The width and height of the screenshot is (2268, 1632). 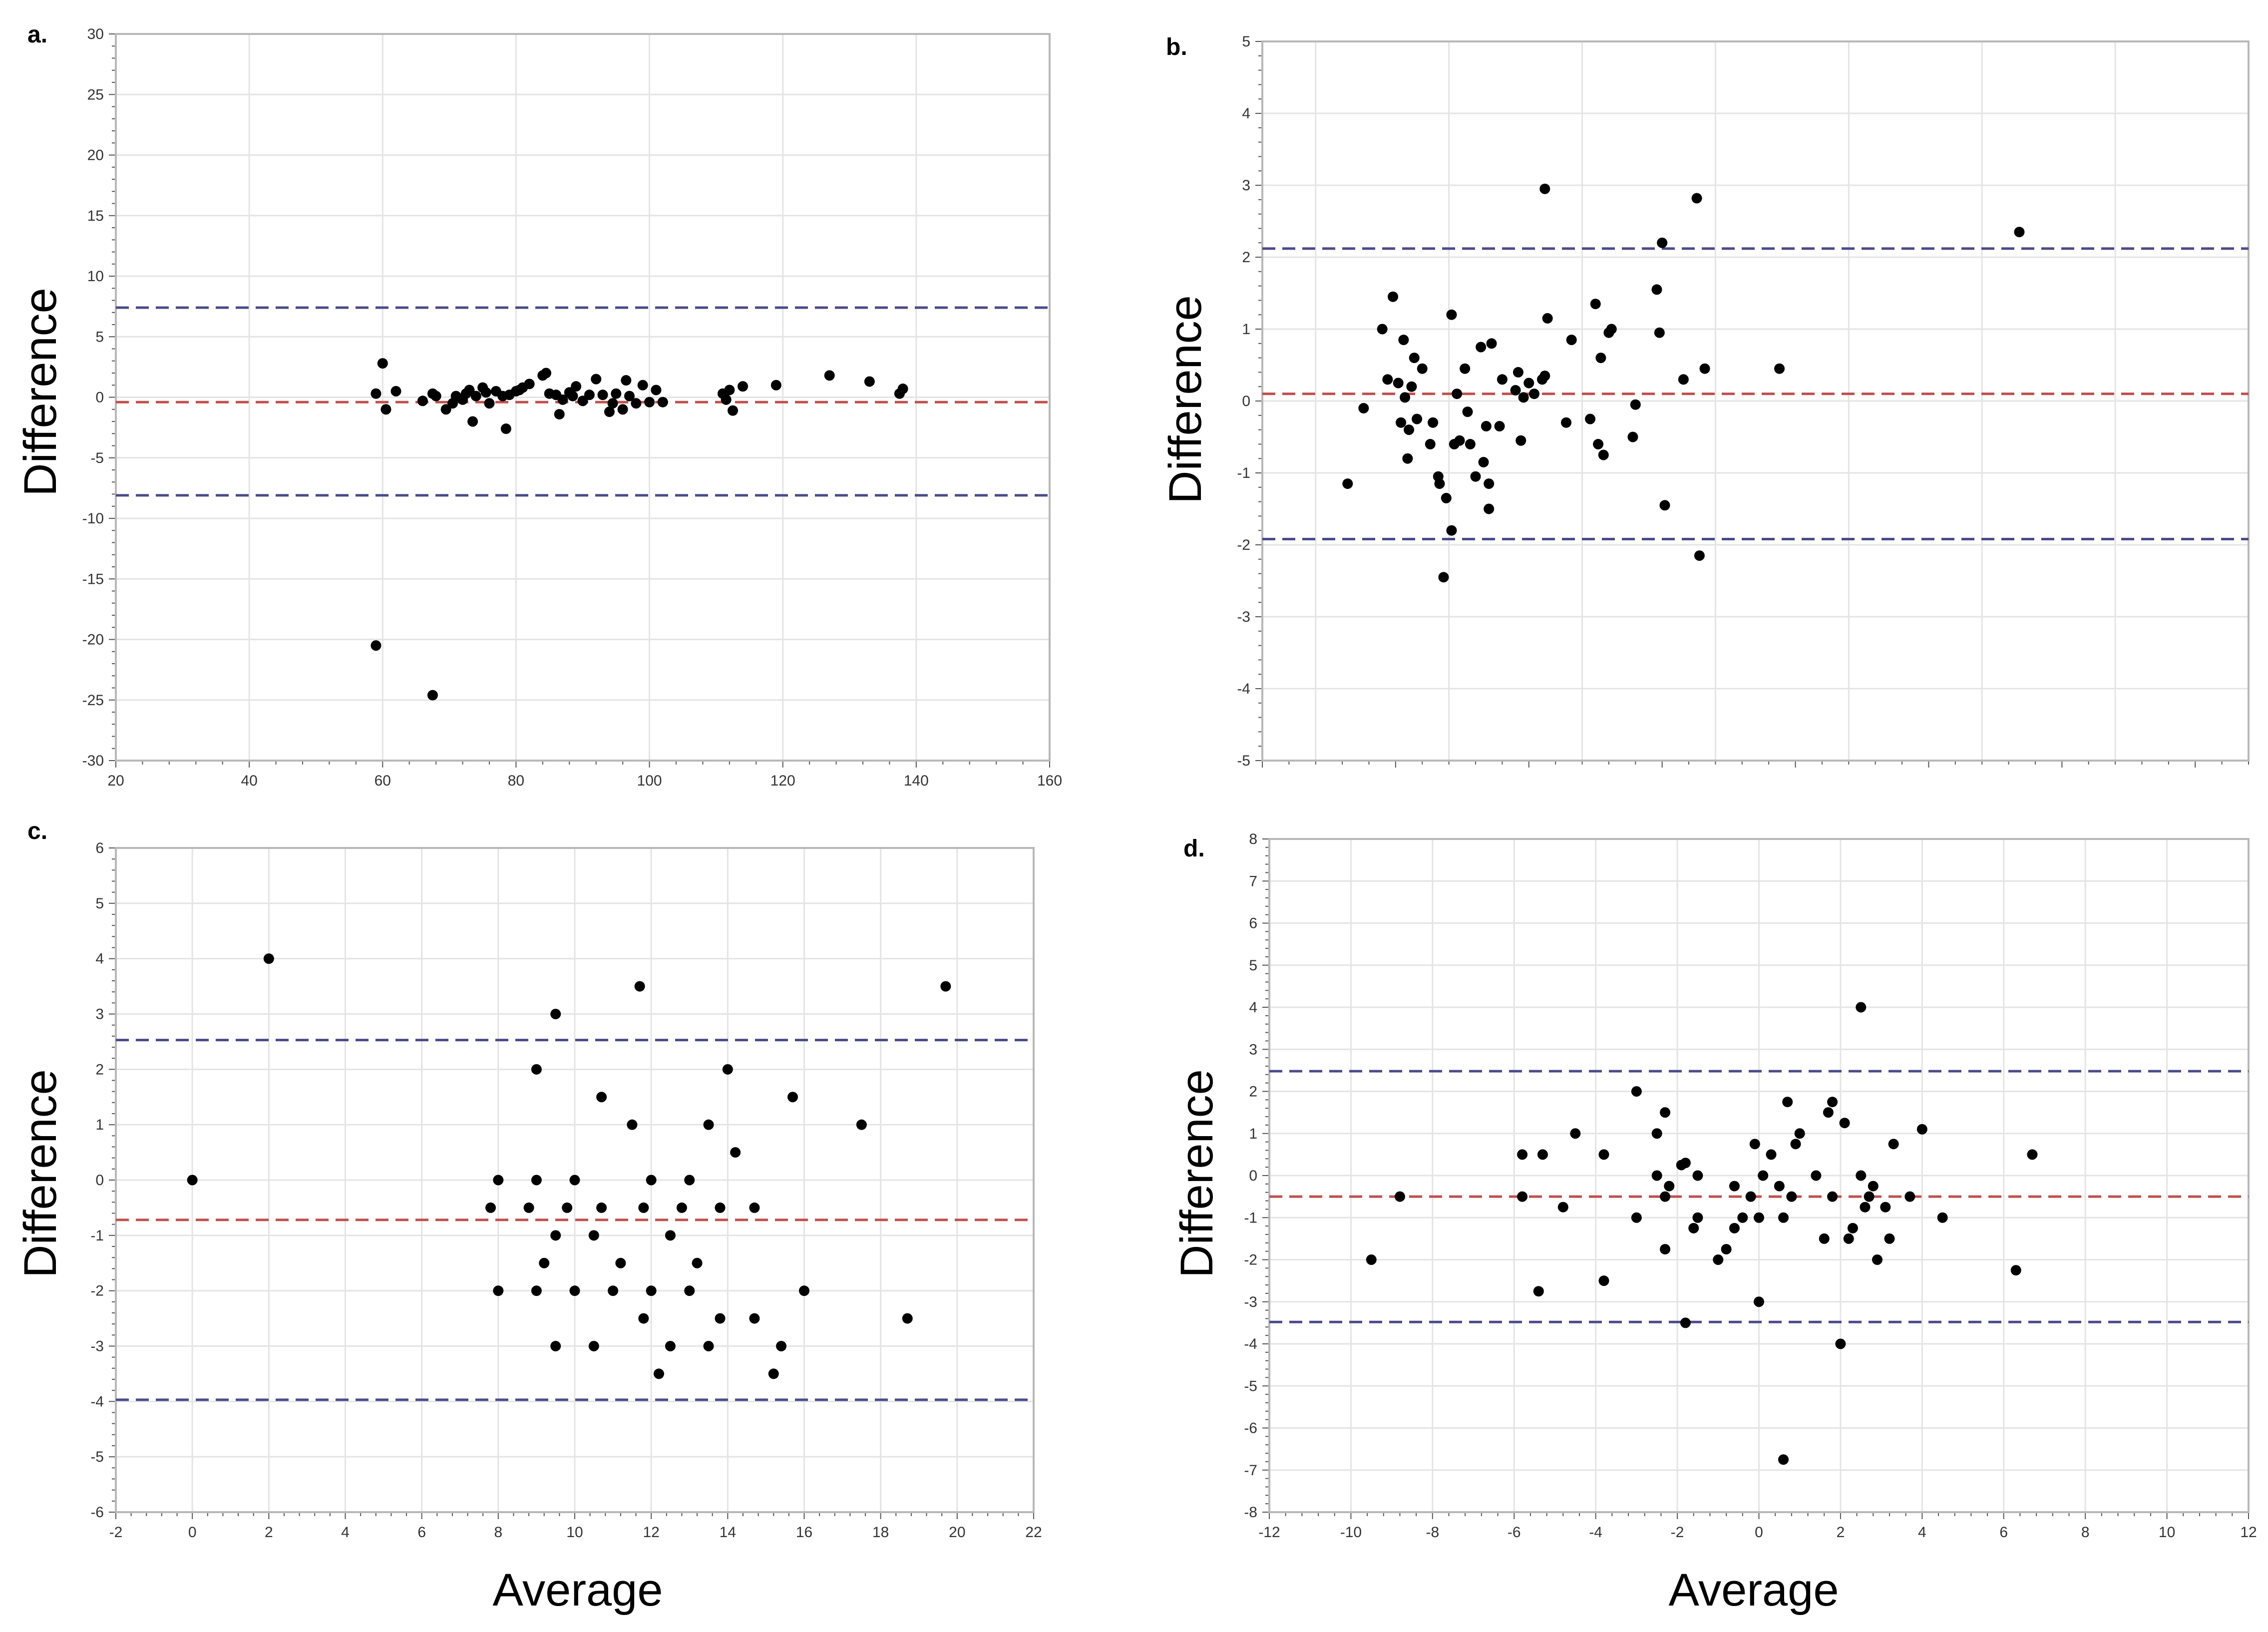 What do you see at coordinates (93, 700) in the screenshot?
I see `panel-a-y-tick-label: -25` at bounding box center [93, 700].